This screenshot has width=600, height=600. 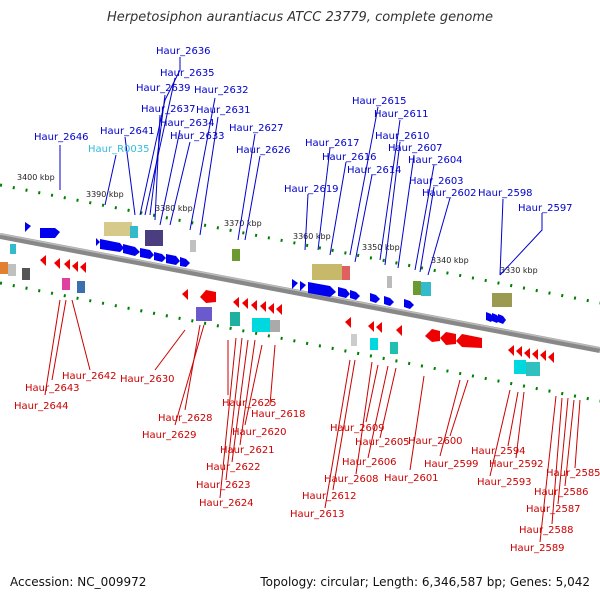 I want to click on gene-label: Haur_2606, so click(x=369, y=462).